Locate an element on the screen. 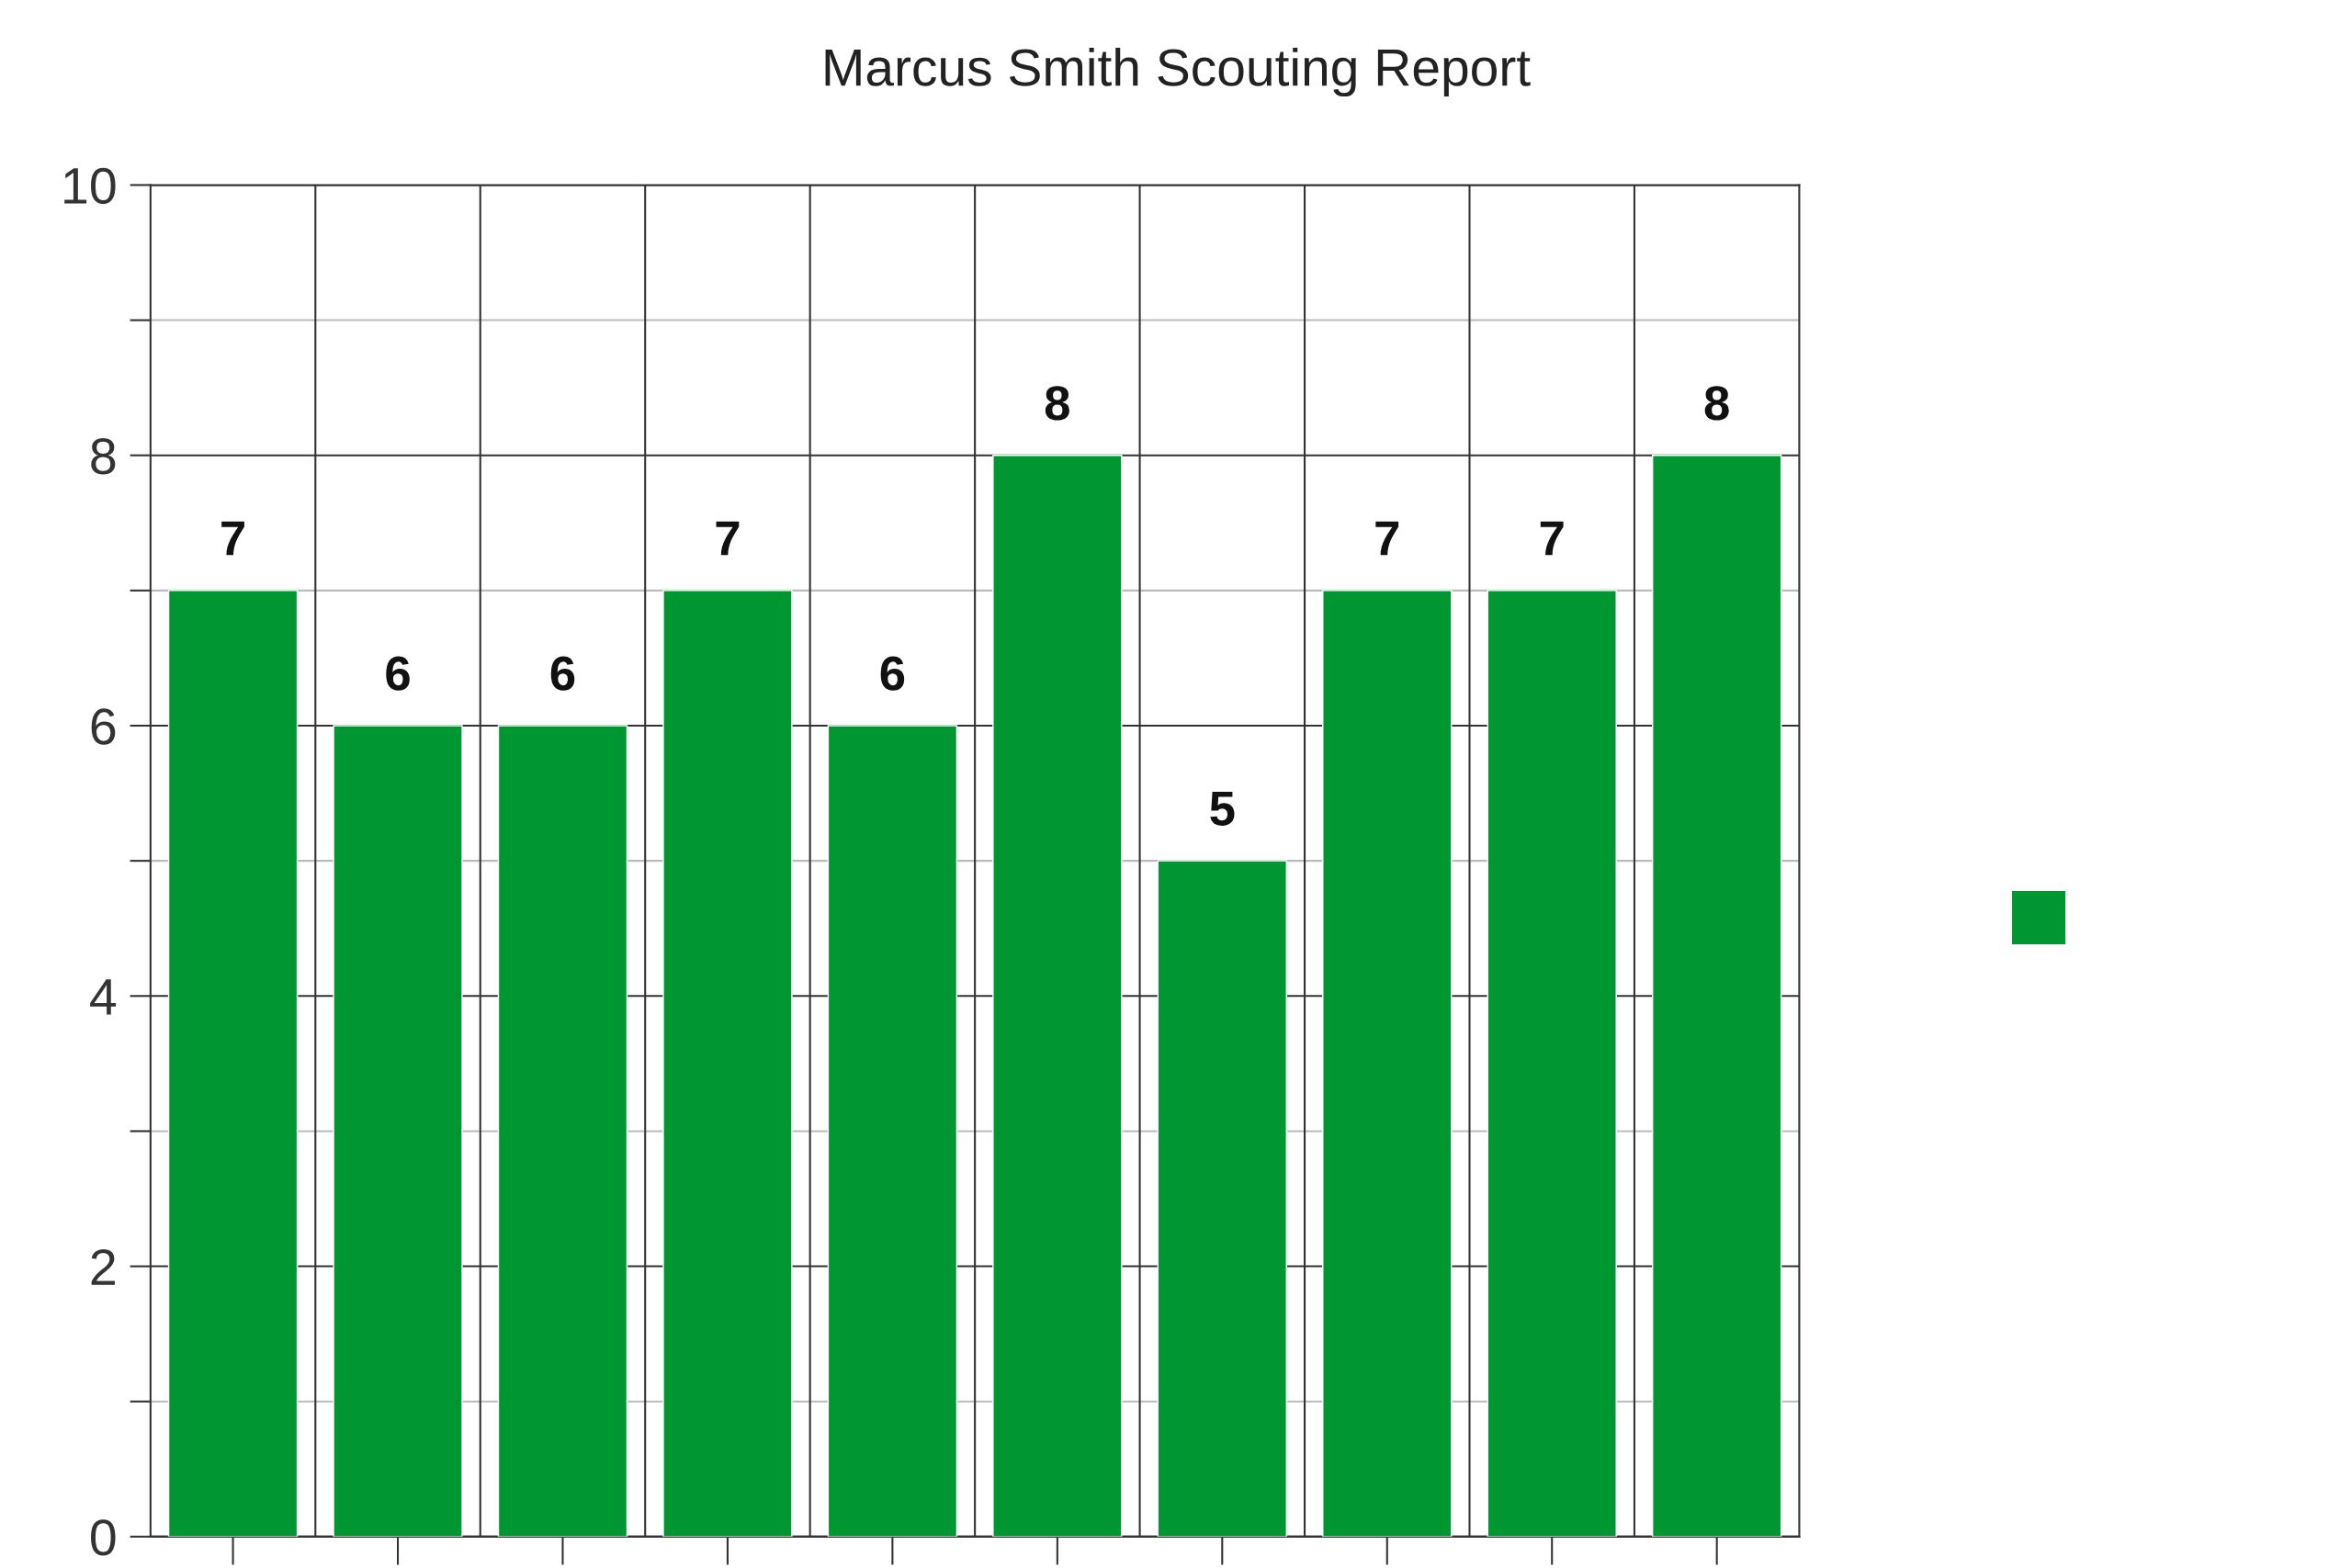 Image resolution: width=2352 pixels, height=1568 pixels. data-label: 5 is located at coordinates (1222, 809).